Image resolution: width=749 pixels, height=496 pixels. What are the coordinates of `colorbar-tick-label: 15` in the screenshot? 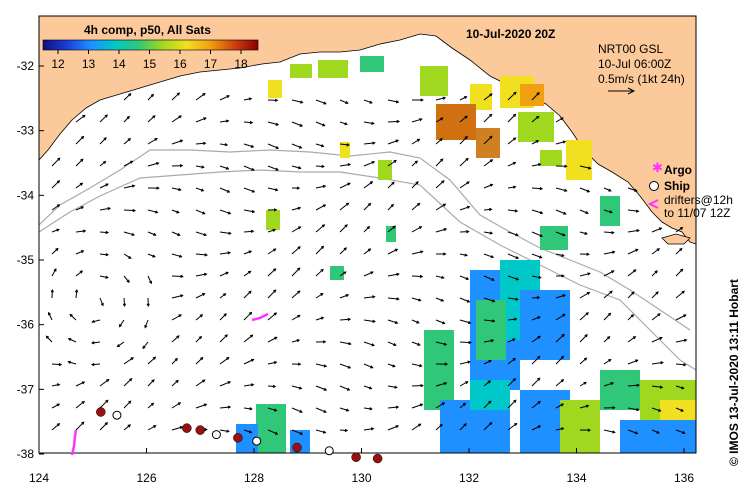 It's located at (150, 64).